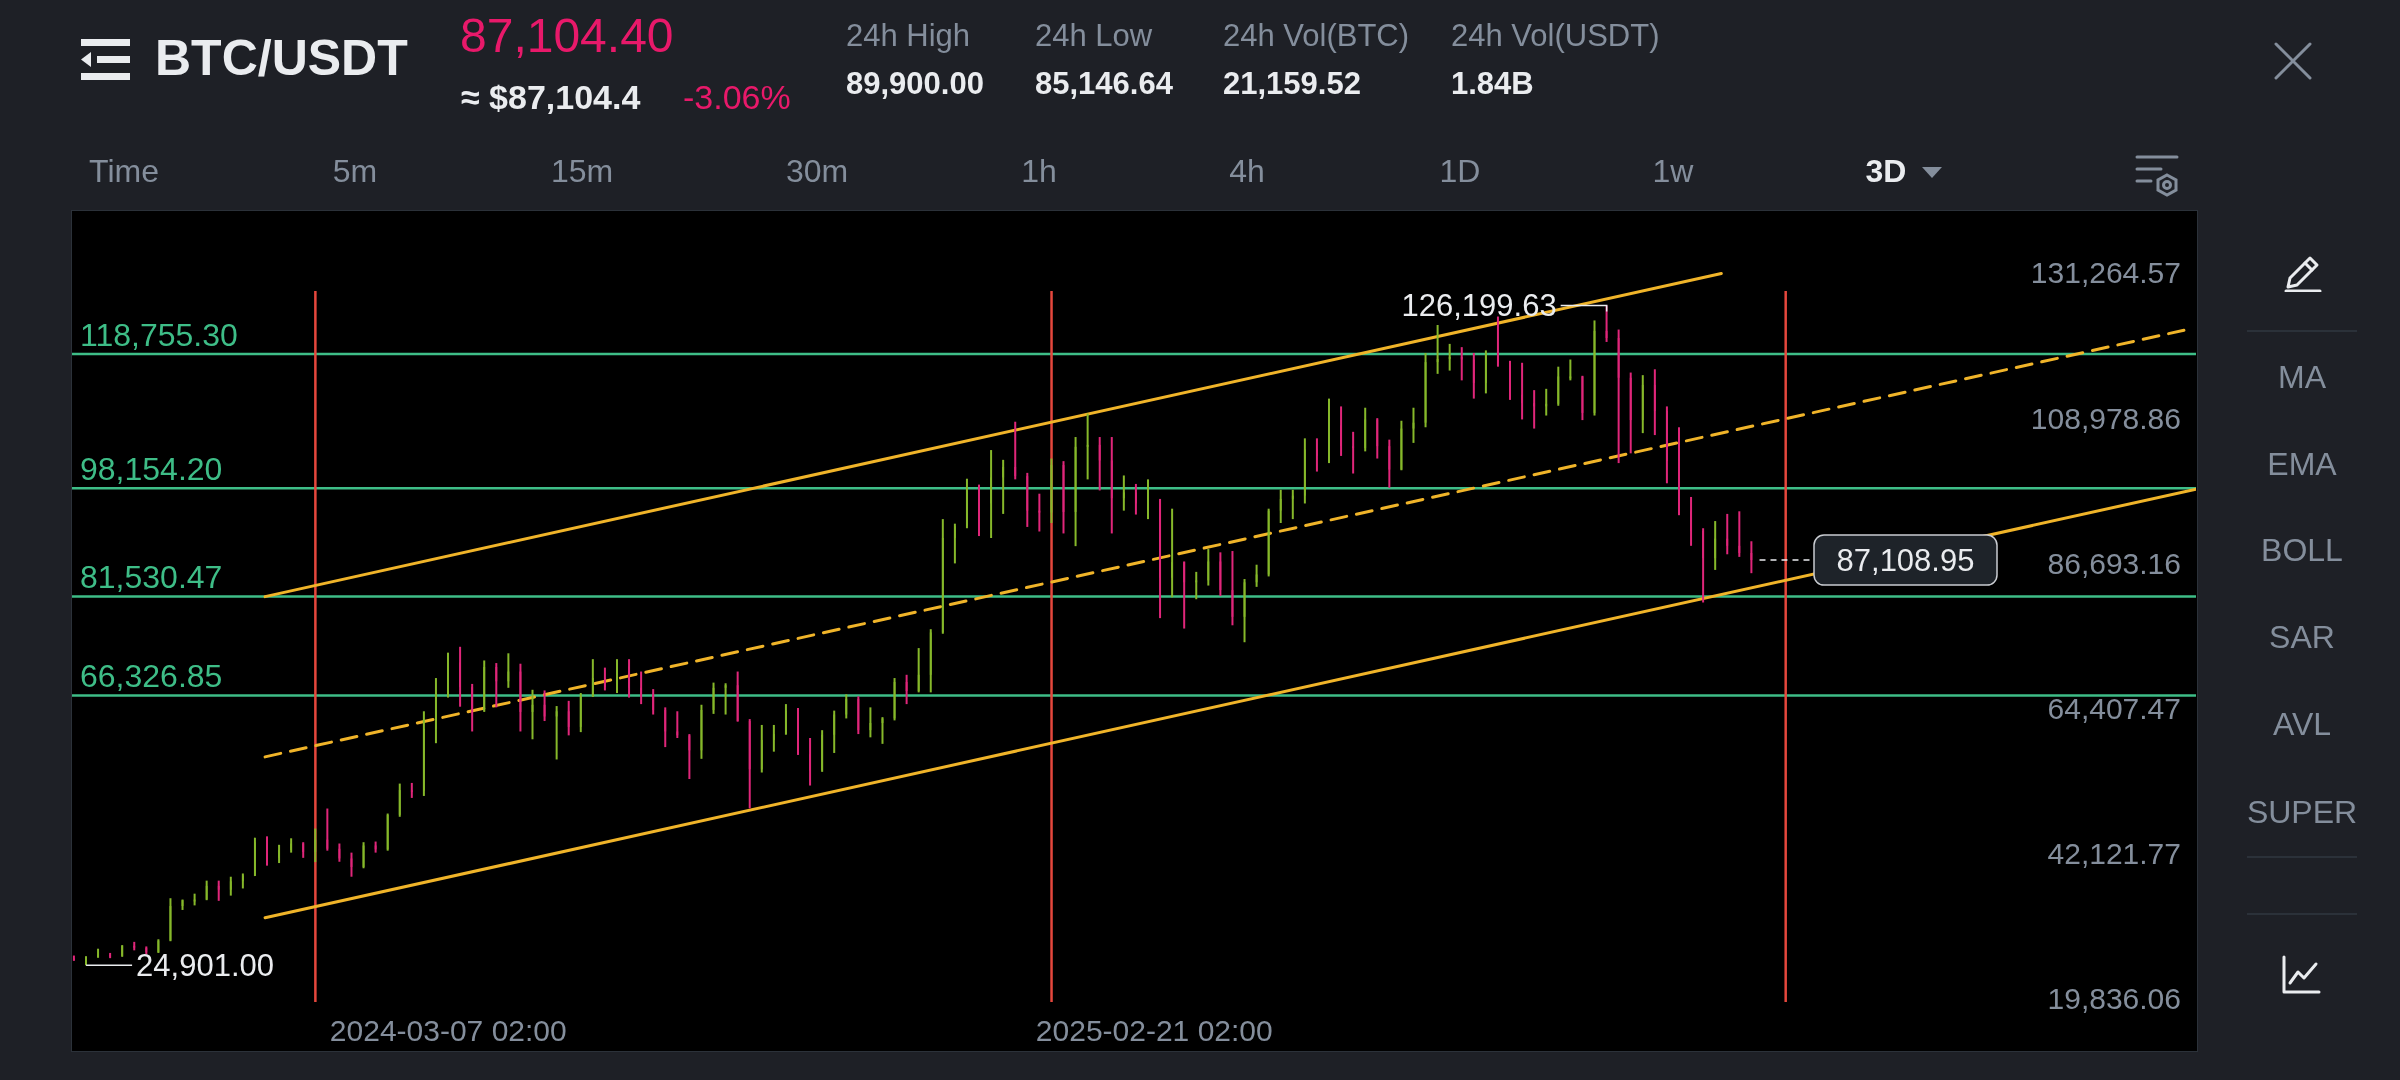  What do you see at coordinates (151, 469) in the screenshot?
I see `ref-line-label: 98,154.20` at bounding box center [151, 469].